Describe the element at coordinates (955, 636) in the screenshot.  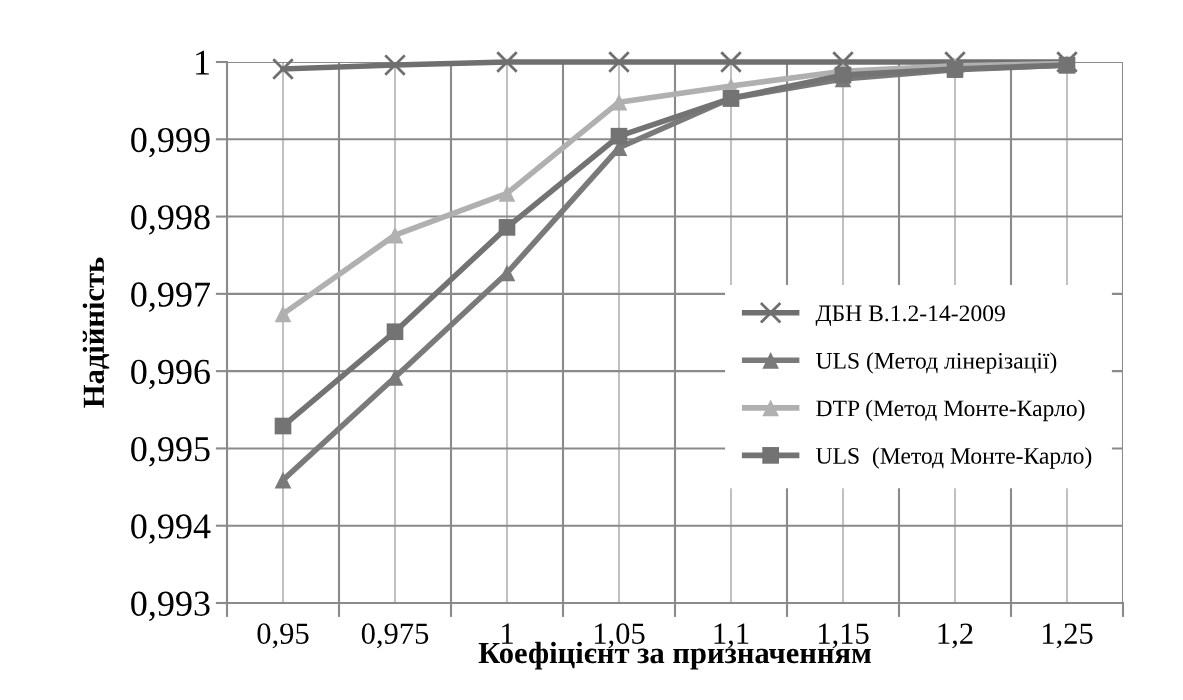
I see `x-tick-label: 1,2` at that location.